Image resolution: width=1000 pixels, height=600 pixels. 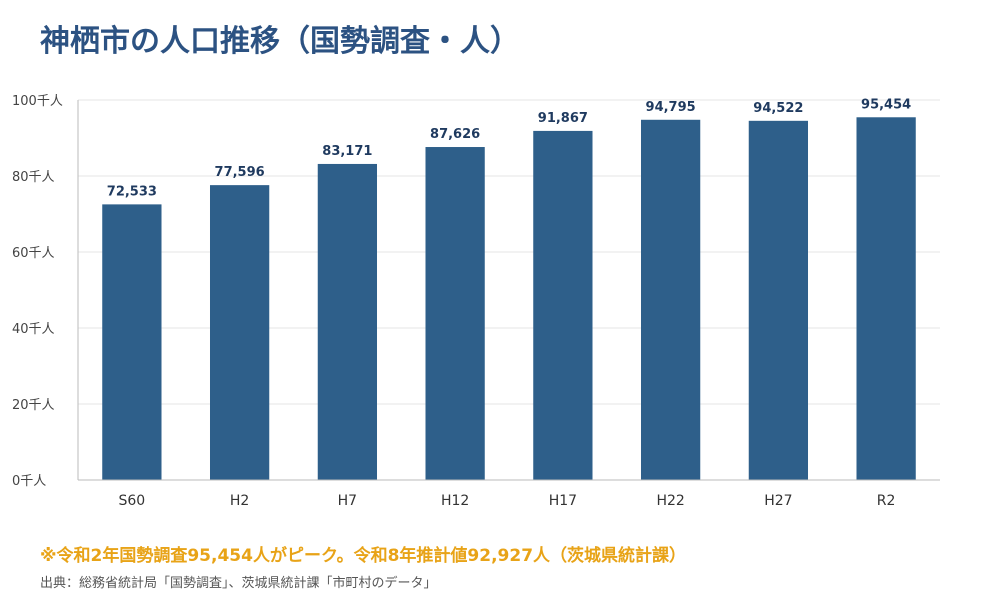 I want to click on x-axis-labels: S60 H2 H7 H12 H17 H22 H27 R2, so click(x=507, y=501).